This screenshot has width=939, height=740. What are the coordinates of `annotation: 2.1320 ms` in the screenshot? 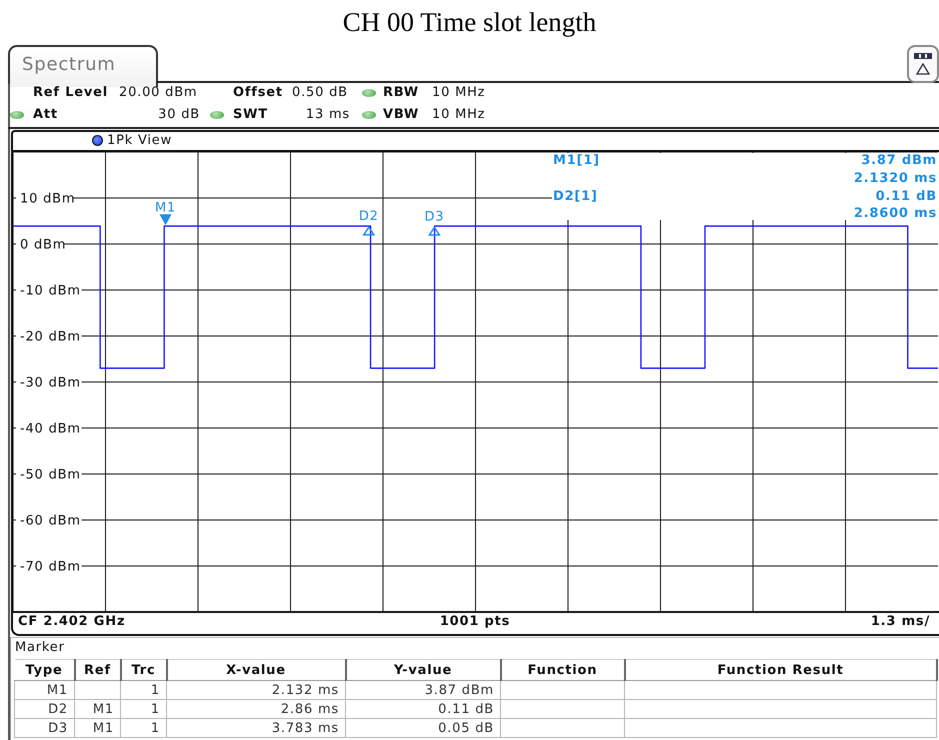 It's located at (895, 179).